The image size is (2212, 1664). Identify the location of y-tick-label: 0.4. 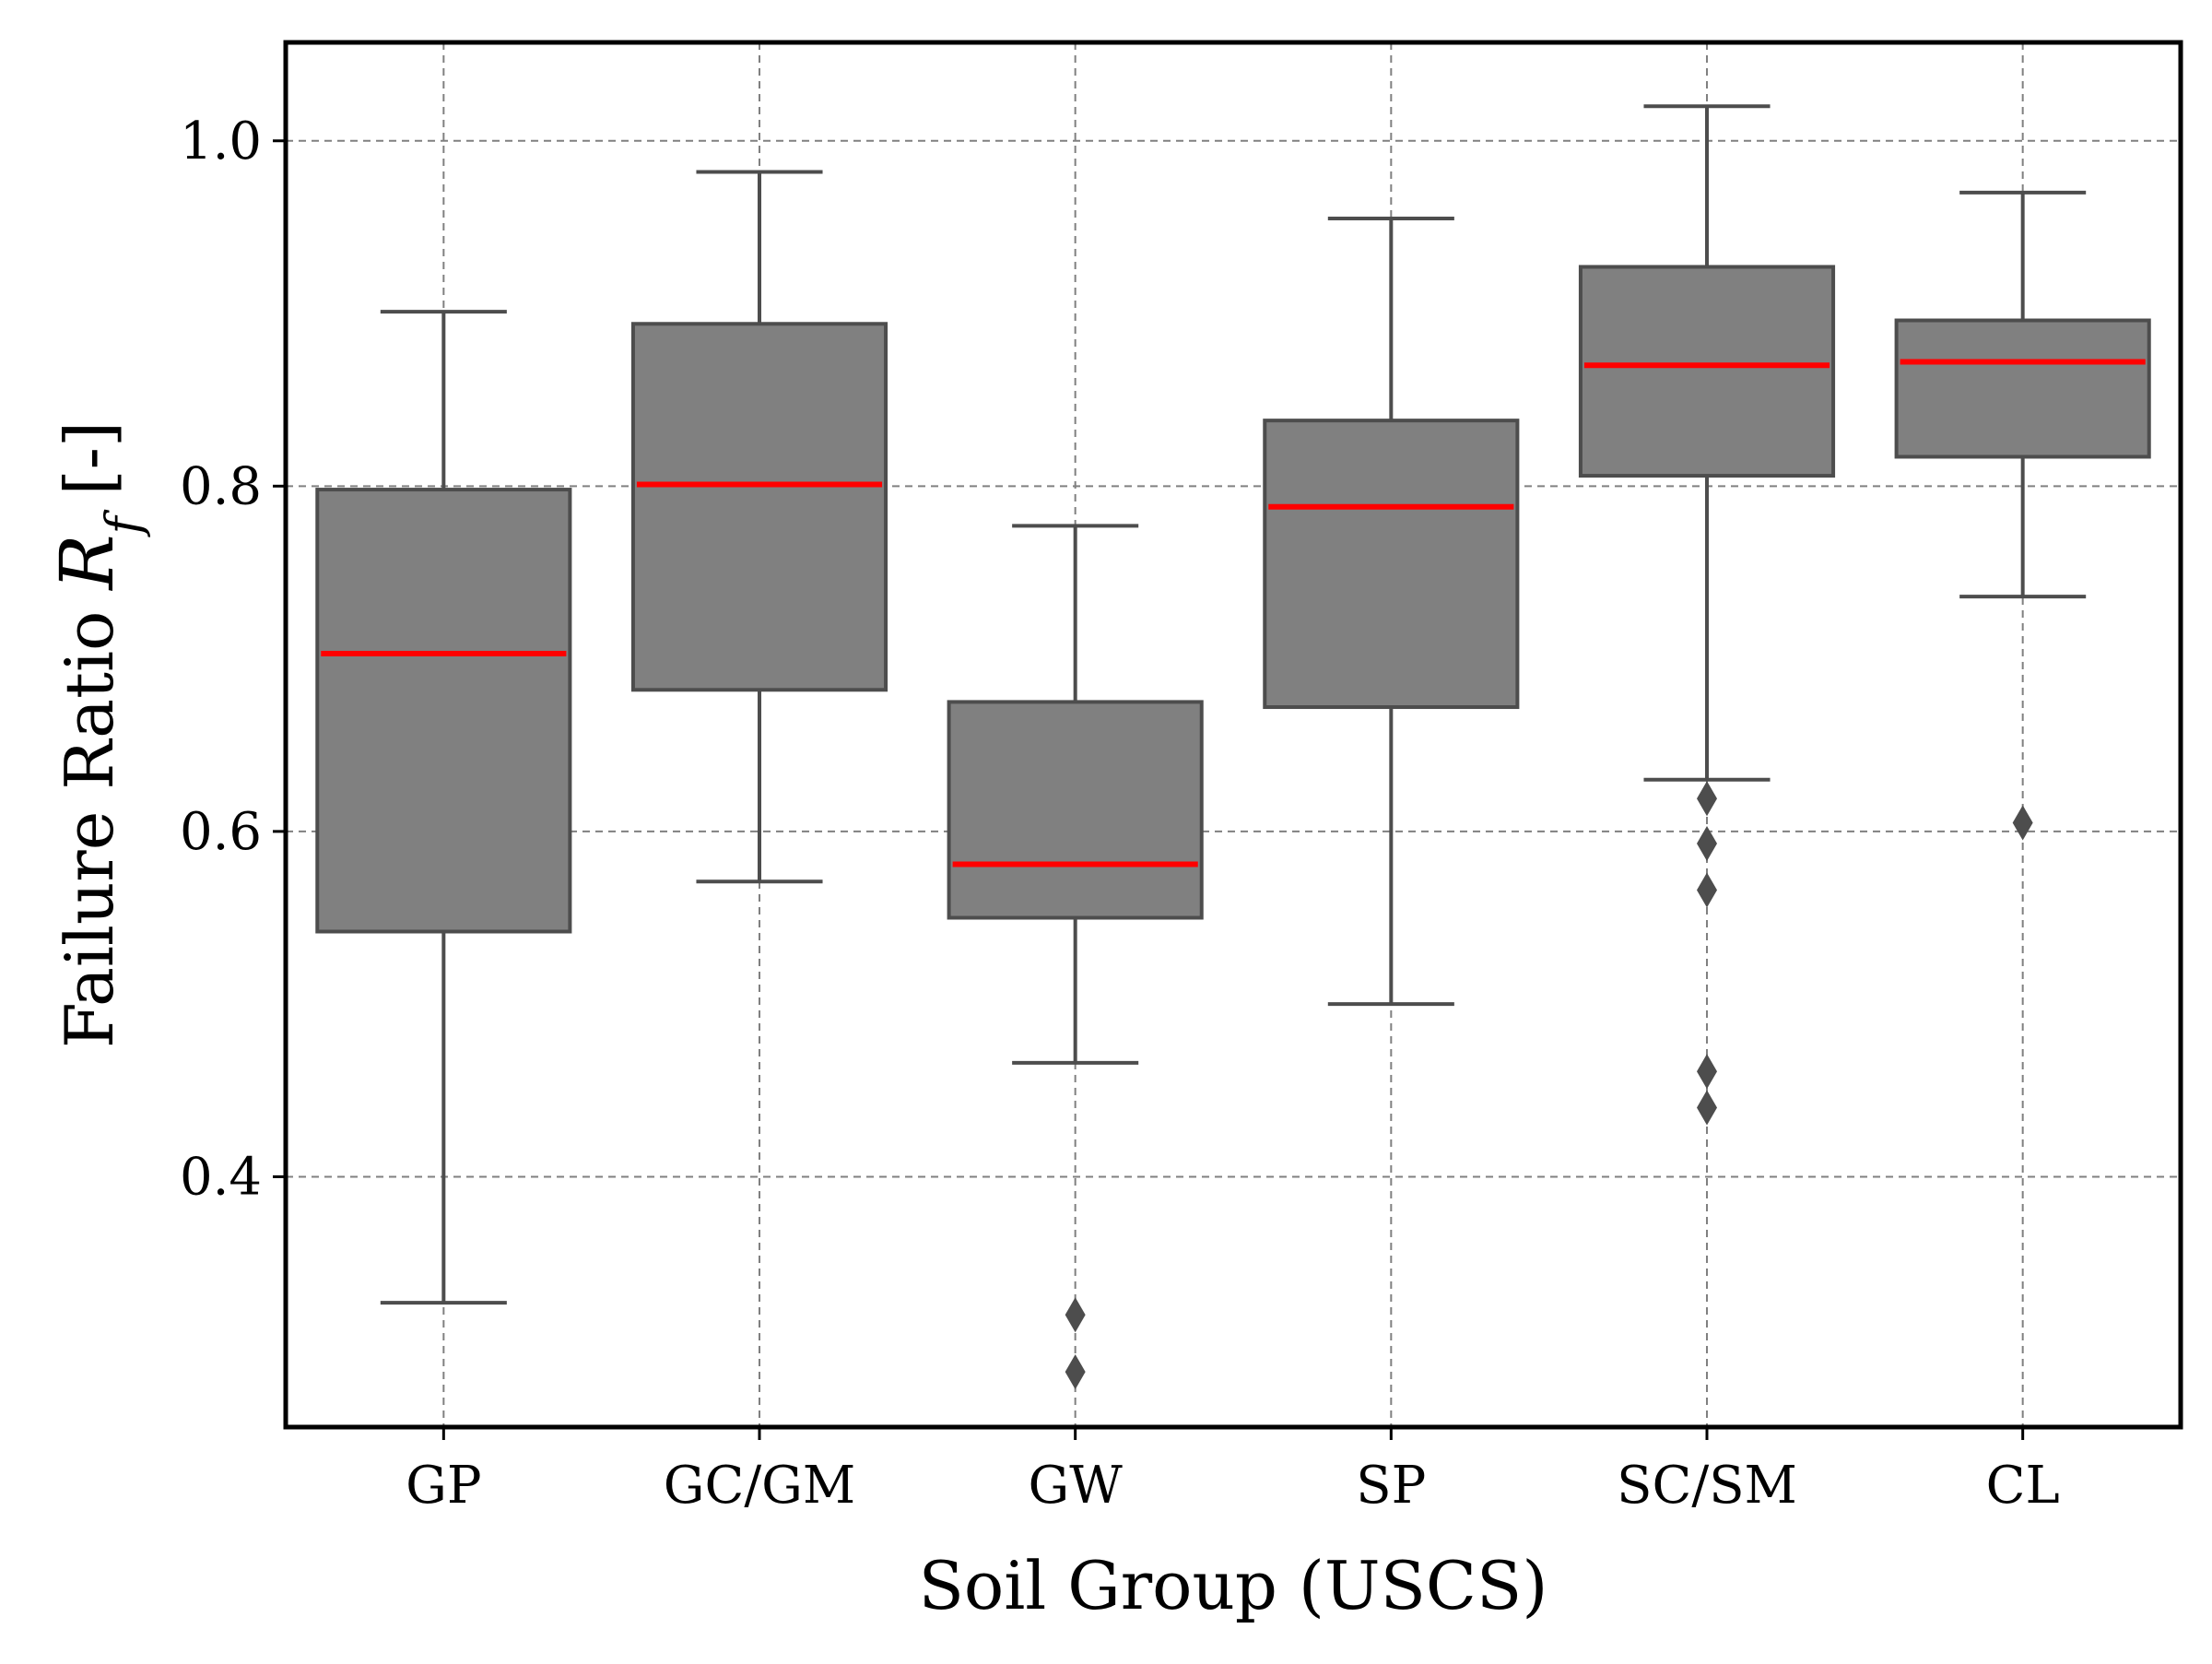
(221, 1177).